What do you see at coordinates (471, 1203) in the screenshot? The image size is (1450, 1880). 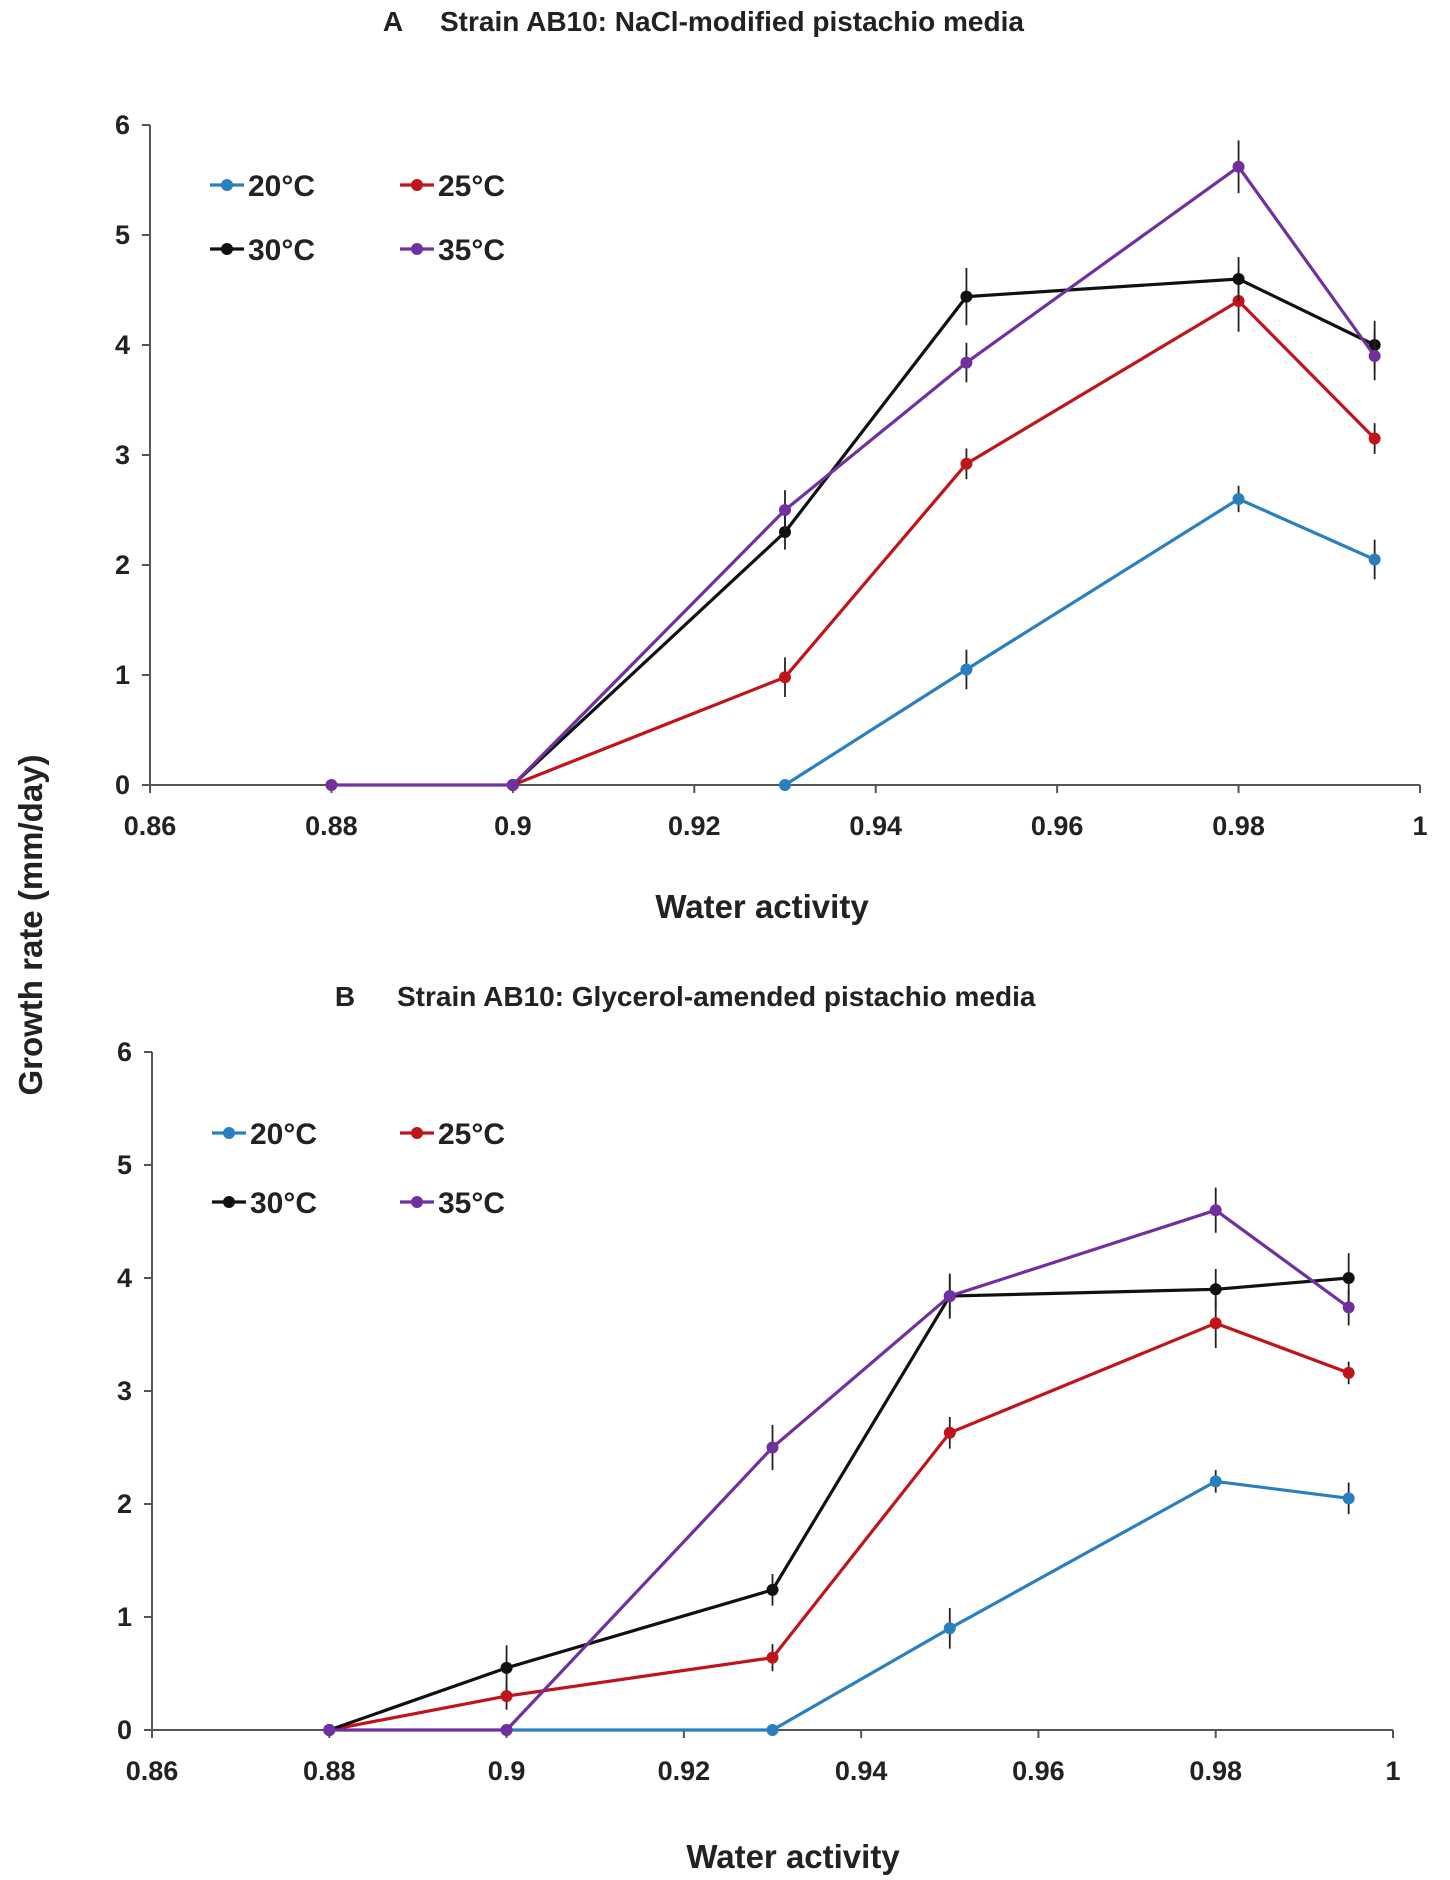 I see `legend-label: 35°C` at bounding box center [471, 1203].